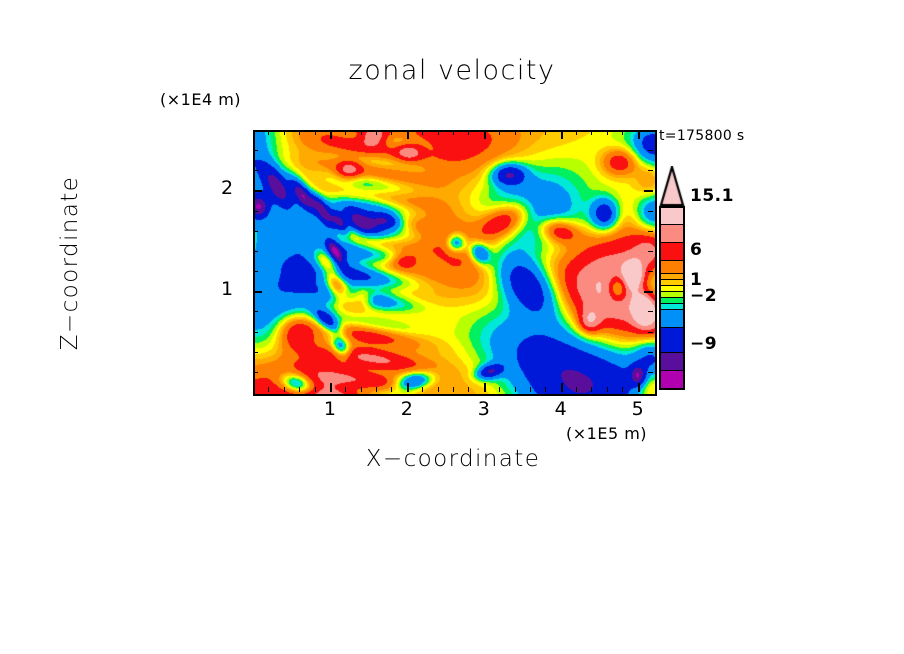 The image size is (904, 654). I want to click on page-title: zonal velocity, so click(452, 70).